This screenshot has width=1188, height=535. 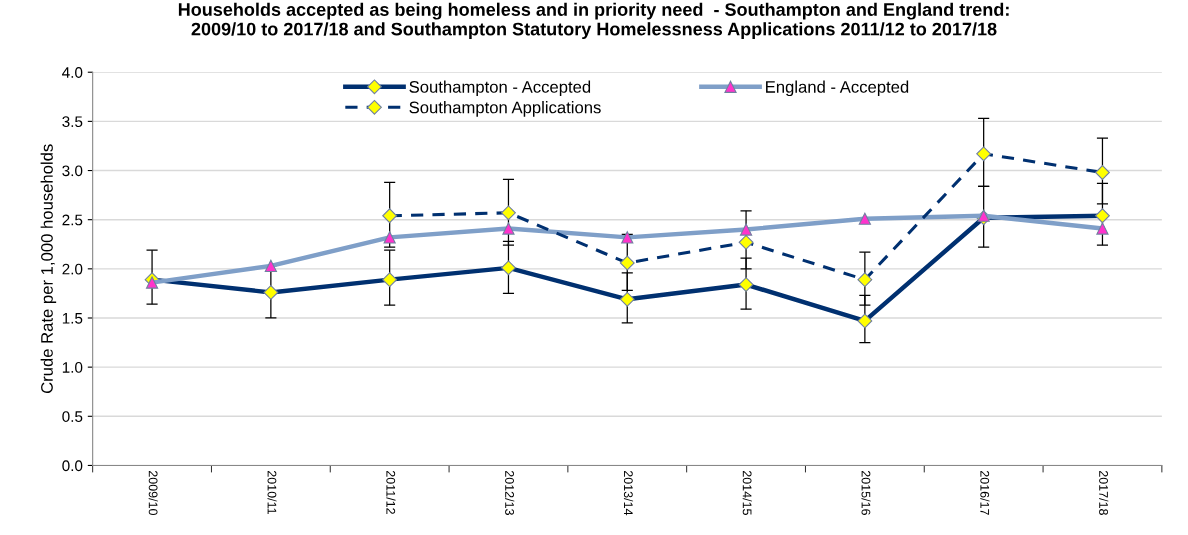 What do you see at coordinates (866, 492) in the screenshot?
I see `x-tick-label: 2015/16` at bounding box center [866, 492].